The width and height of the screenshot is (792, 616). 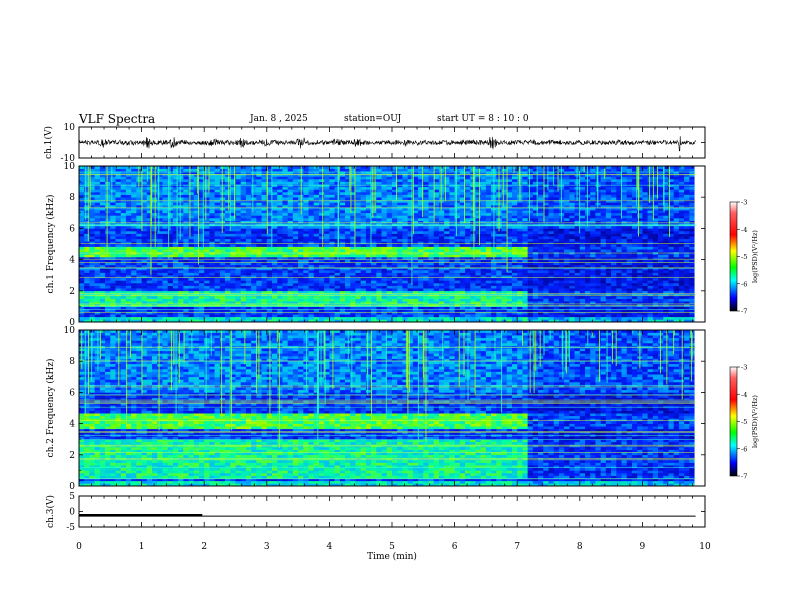 I want to click on ch1-ylabel: ch.1(V), so click(x=48, y=142).